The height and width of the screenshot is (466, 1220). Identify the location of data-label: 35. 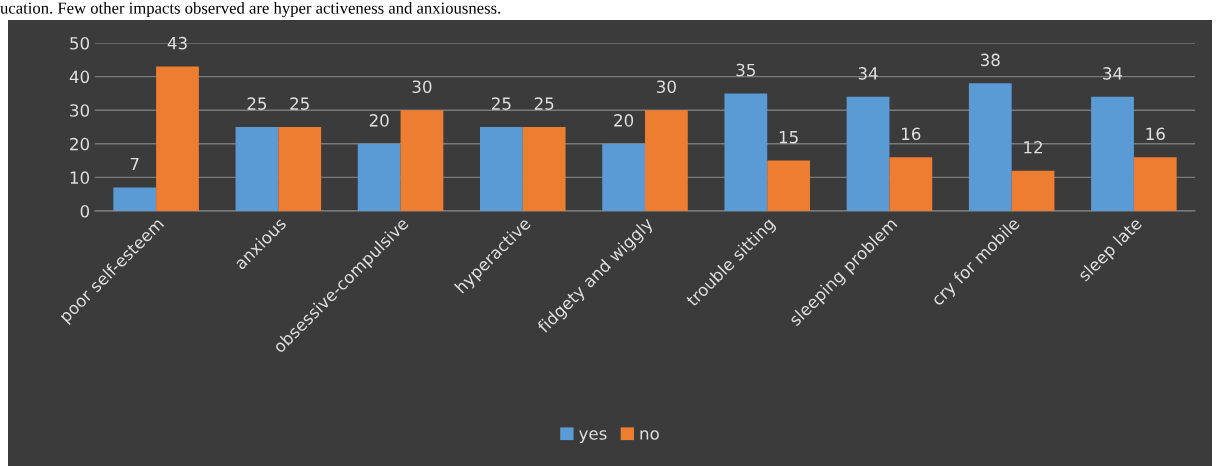
(745, 70).